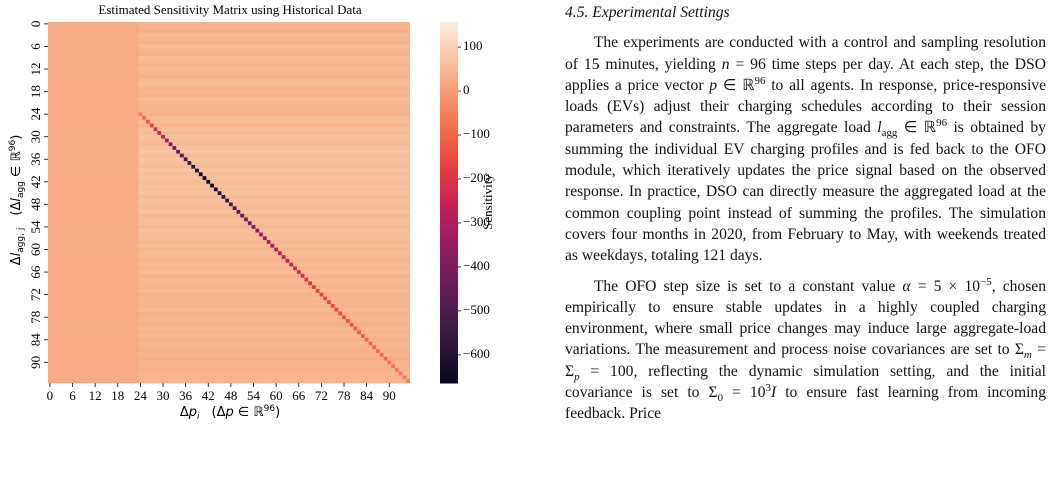  Describe the element at coordinates (1027, 355) in the screenshot. I see `math: m` at that location.